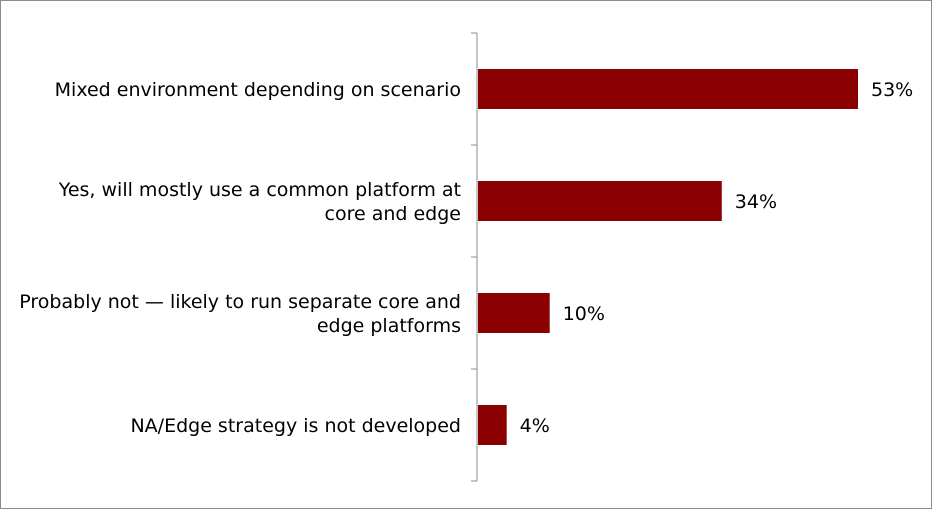  I want to click on data-label-2: 34%, so click(756, 202).